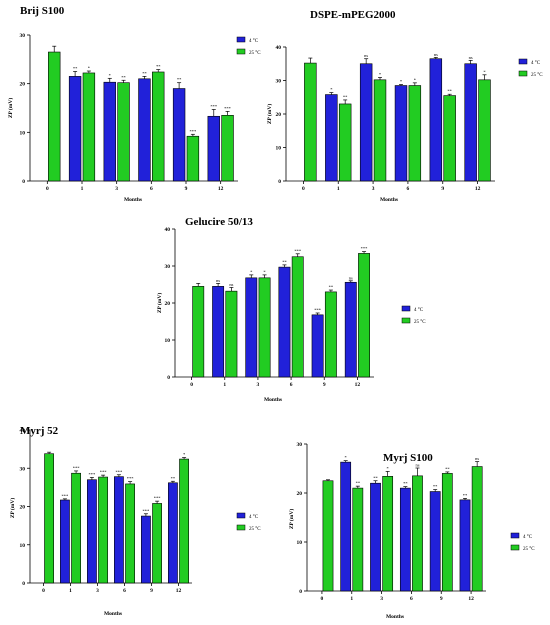 The image size is (550, 625). I want to click on chart-title: Myrj 52, so click(39, 431).